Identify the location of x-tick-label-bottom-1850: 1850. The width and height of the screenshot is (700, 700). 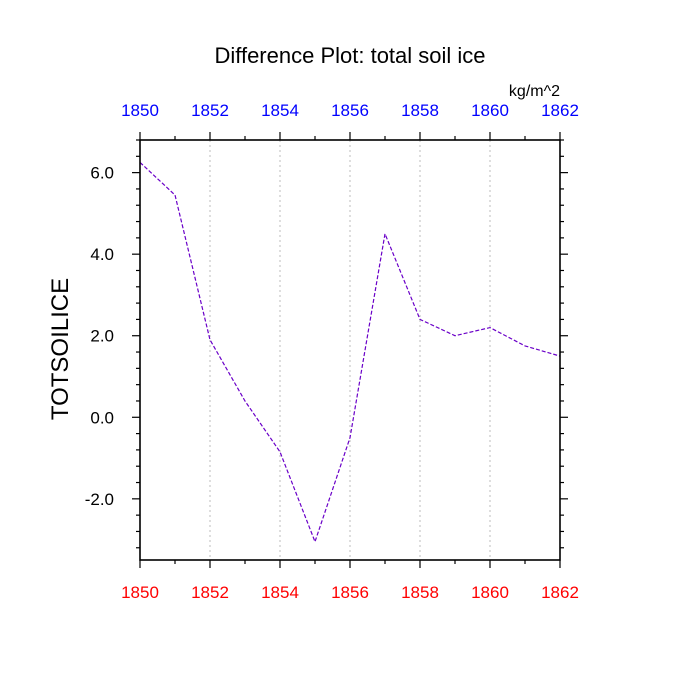
(140, 592).